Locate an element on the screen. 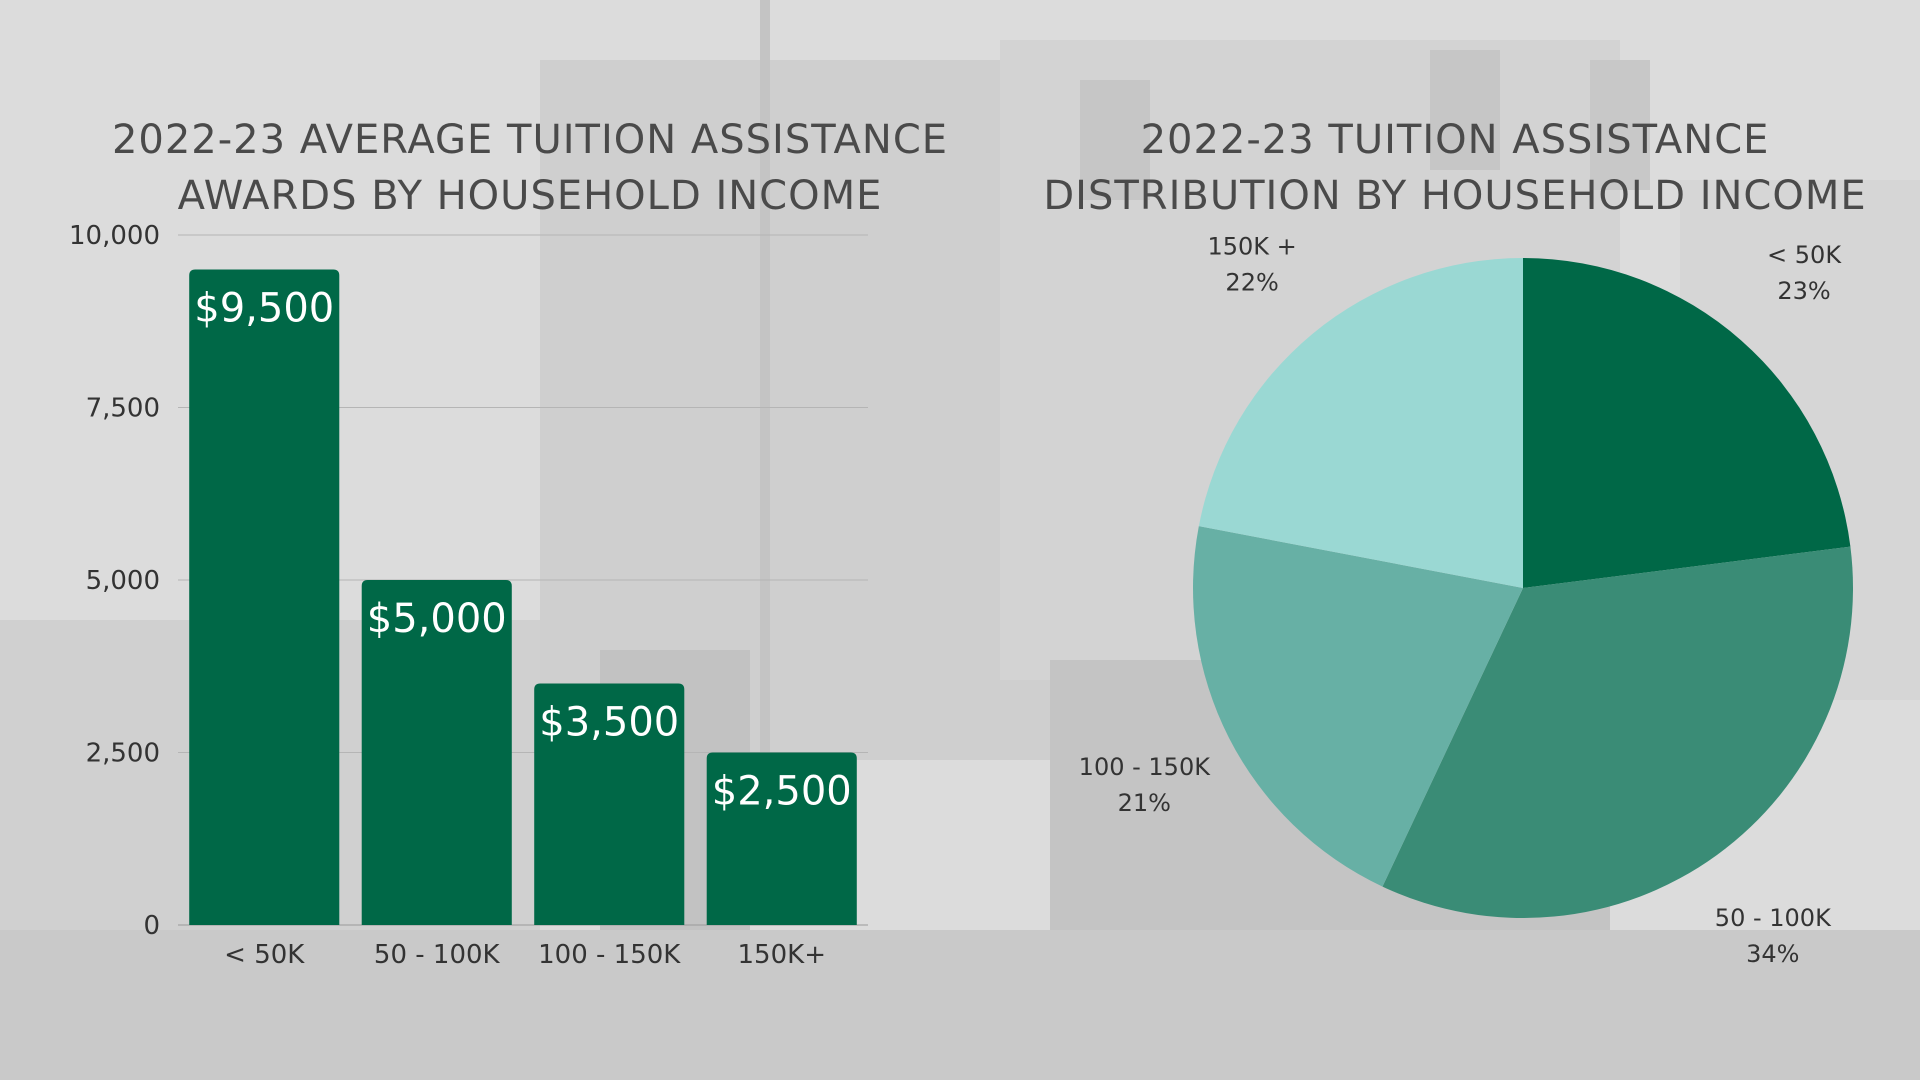 The image size is (1920, 1080). y-tick-label: 0 is located at coordinates (151, 926).